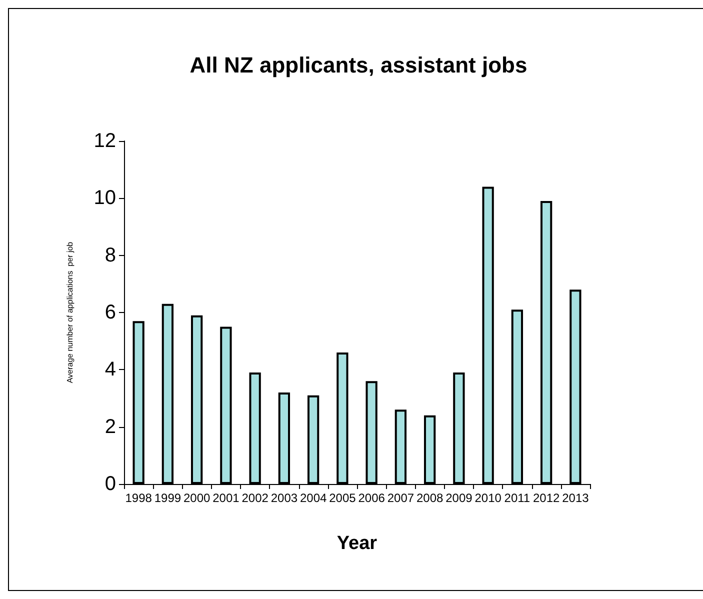 This screenshot has width=703, height=599. Describe the element at coordinates (110, 484) in the screenshot. I see `y-tick-label: 0` at that location.